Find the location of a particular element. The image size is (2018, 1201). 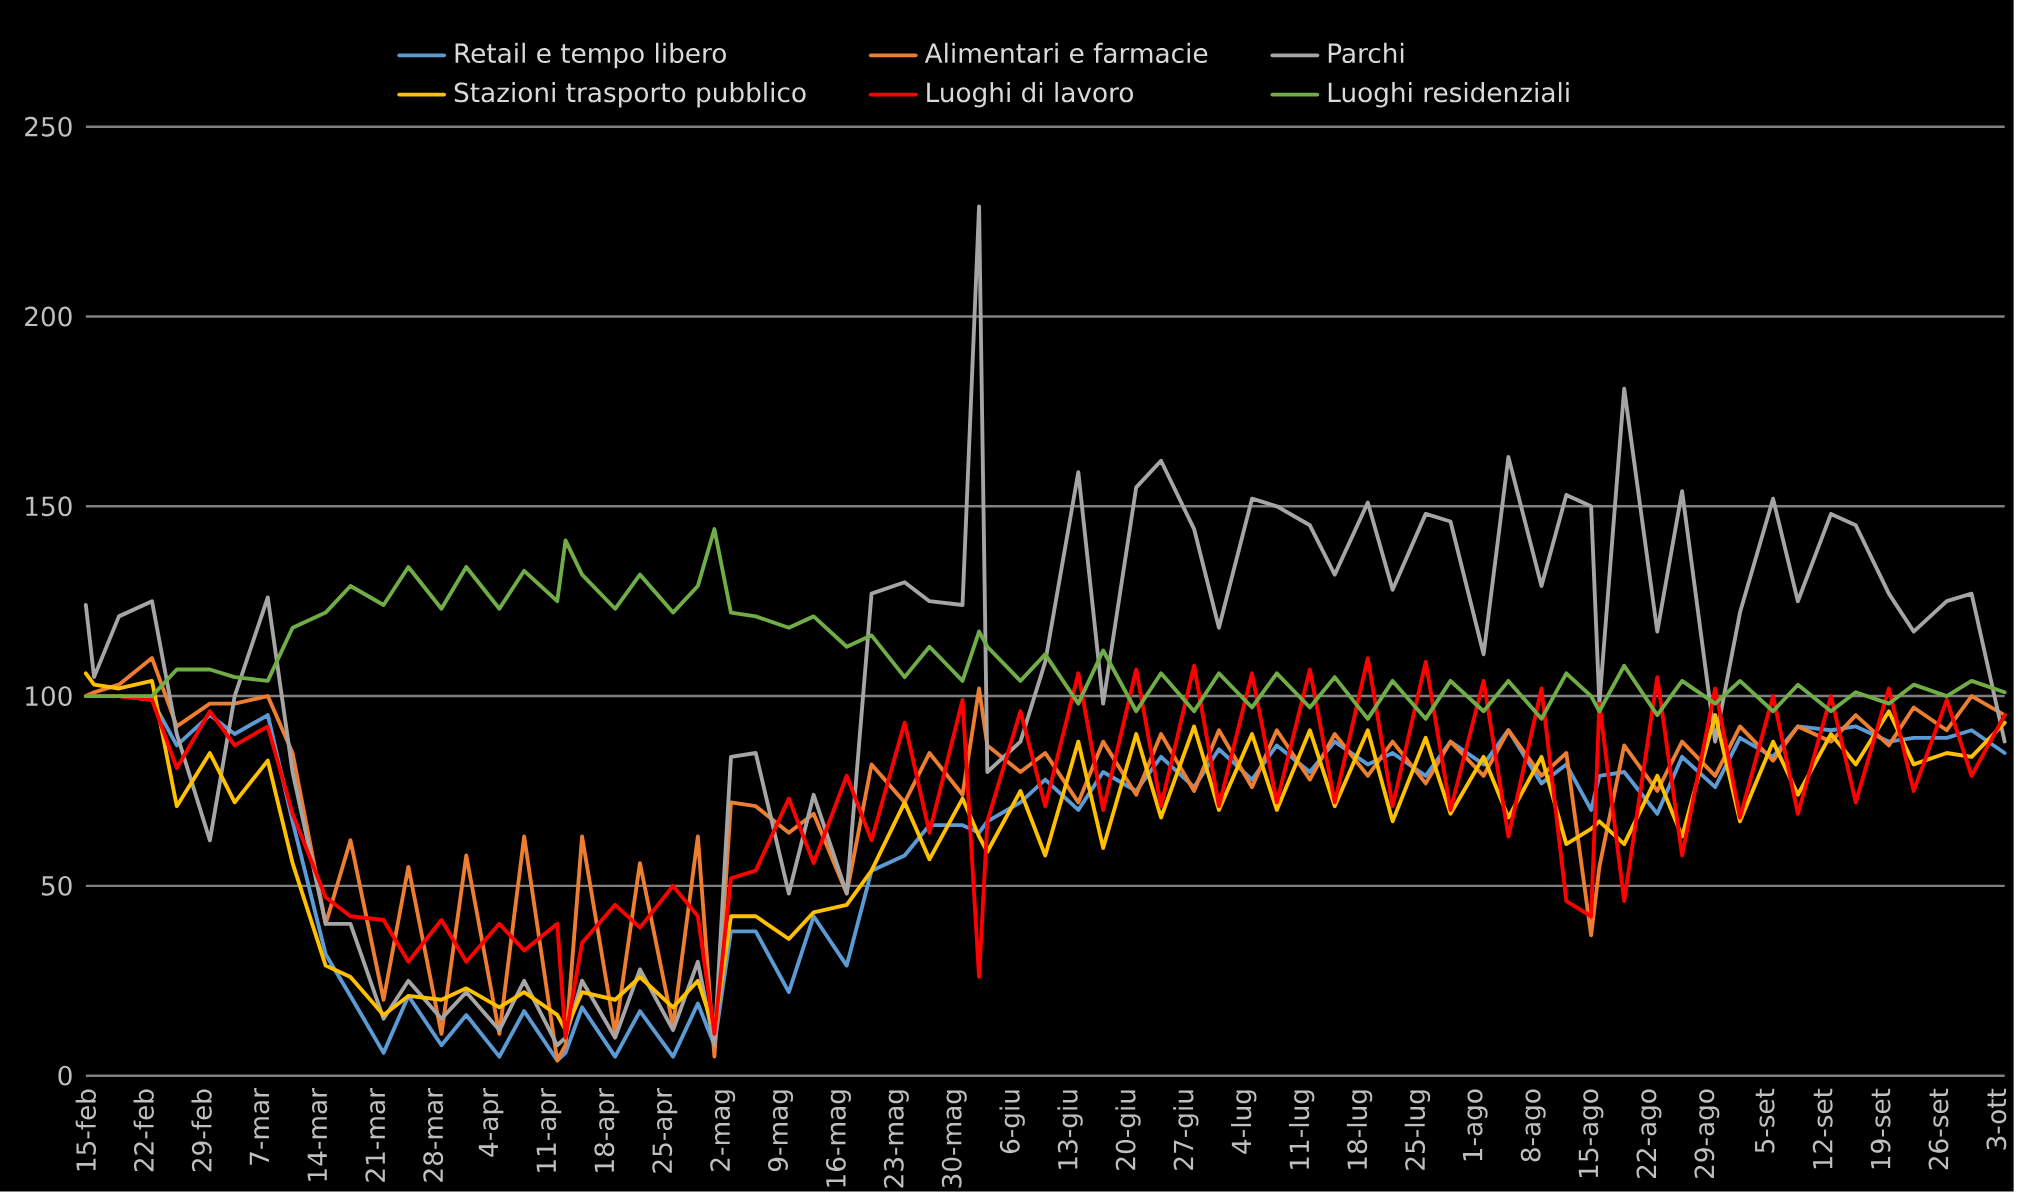

x-tick-label: 29-ago is located at coordinates (1707, 1133).